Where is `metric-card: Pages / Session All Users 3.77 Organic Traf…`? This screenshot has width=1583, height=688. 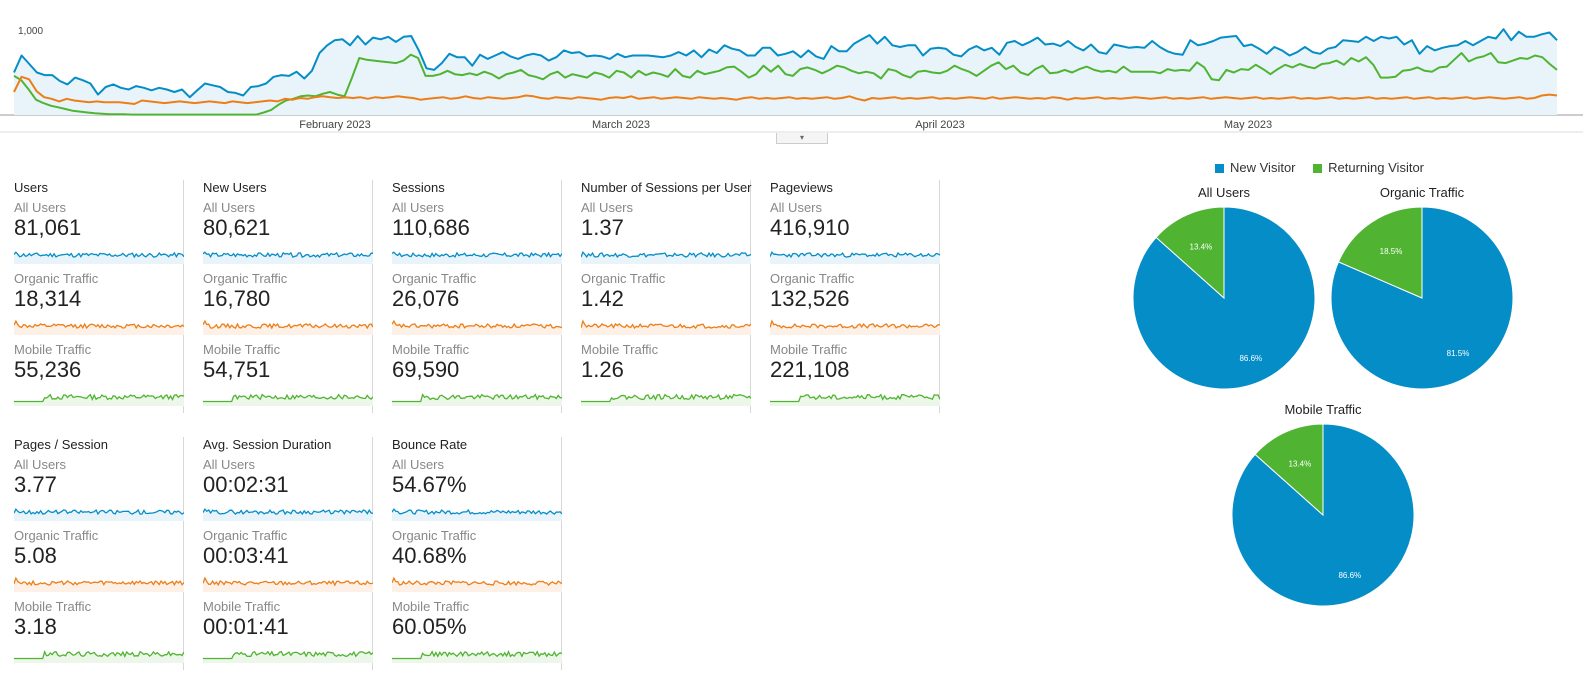
metric-card: Pages / Session All Users 3.77 Organic Traf… is located at coordinates (99, 553).